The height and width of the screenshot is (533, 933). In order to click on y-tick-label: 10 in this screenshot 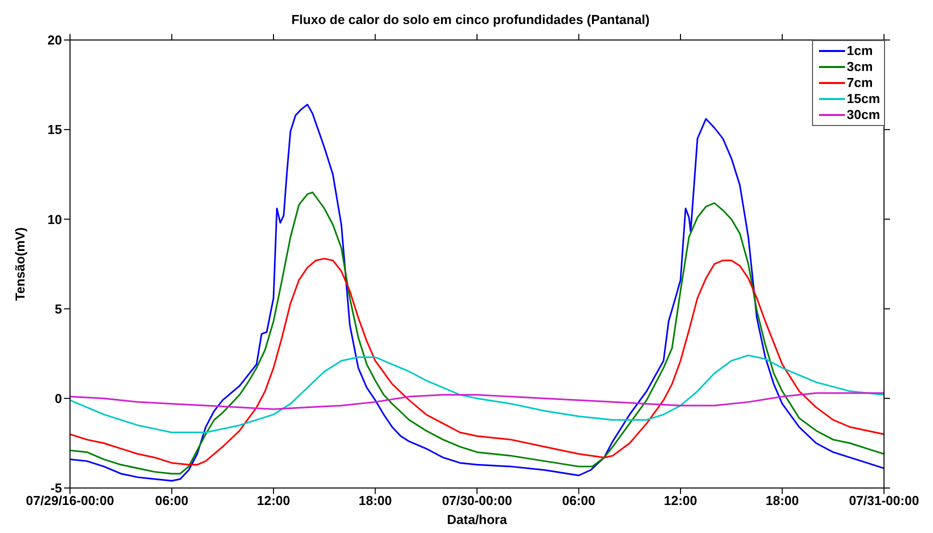, I will do `click(55, 219)`.